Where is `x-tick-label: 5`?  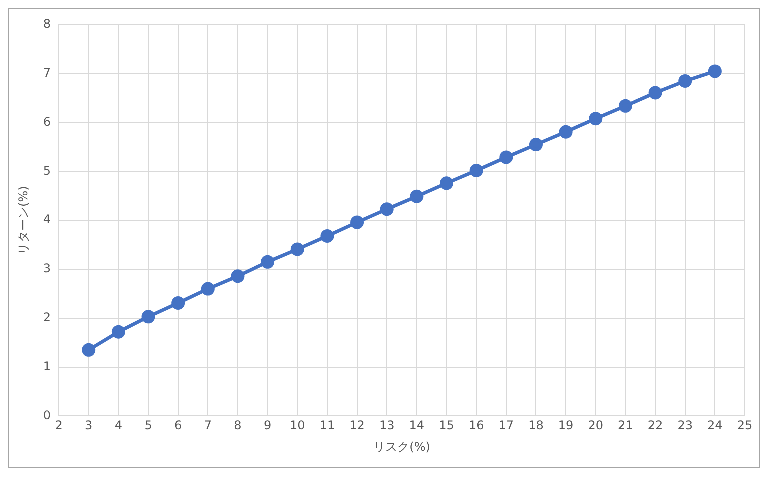 x-tick-label: 5 is located at coordinates (148, 425).